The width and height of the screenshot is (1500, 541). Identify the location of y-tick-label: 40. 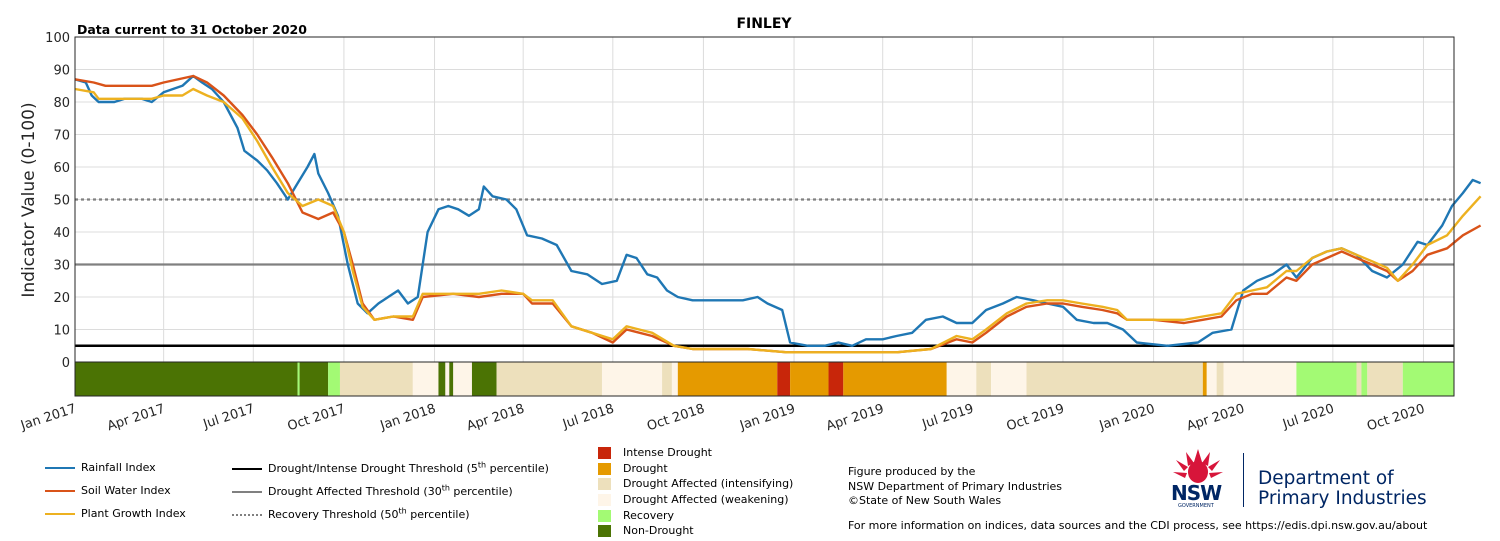
(61, 233).